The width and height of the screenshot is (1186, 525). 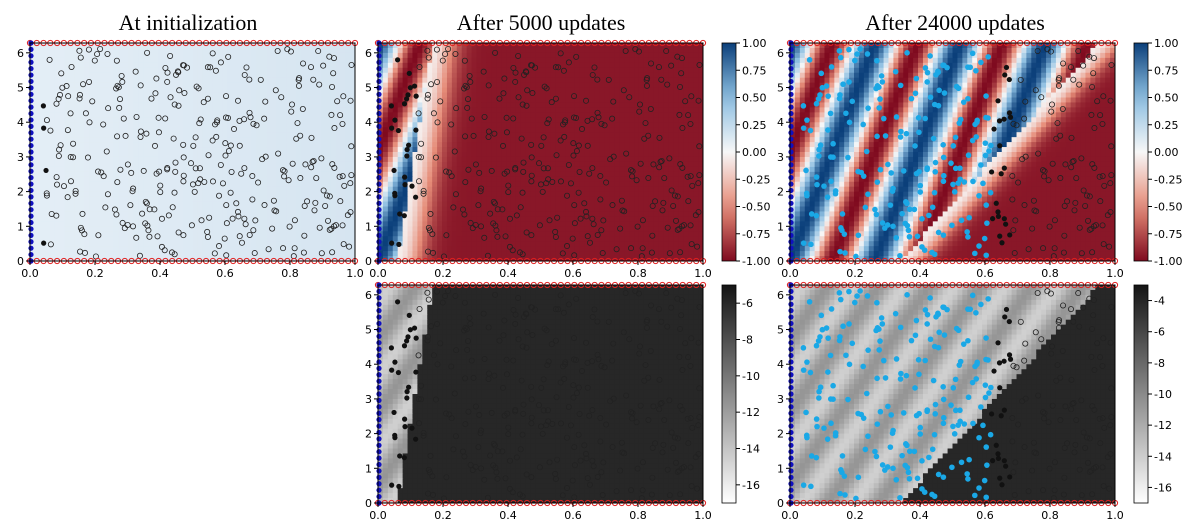 What do you see at coordinates (1166, 152) in the screenshot?
I see `final-solution-colorbar-label: 0.00` at bounding box center [1166, 152].